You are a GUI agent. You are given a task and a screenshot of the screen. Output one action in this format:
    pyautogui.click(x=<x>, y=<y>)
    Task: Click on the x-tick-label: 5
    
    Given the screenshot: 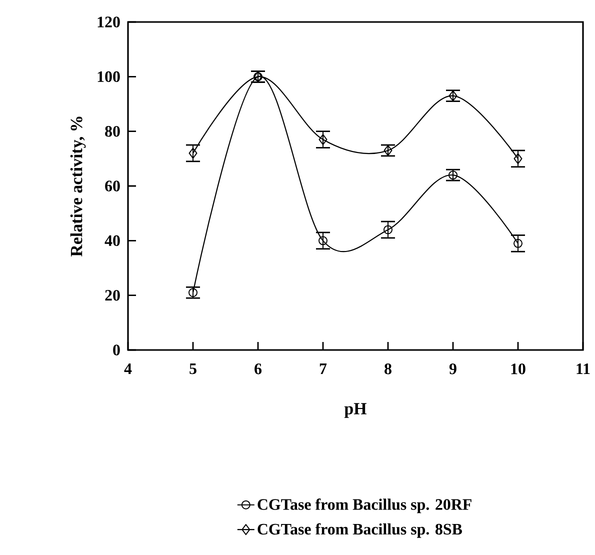 What is the action you would take?
    pyautogui.click(x=193, y=369)
    